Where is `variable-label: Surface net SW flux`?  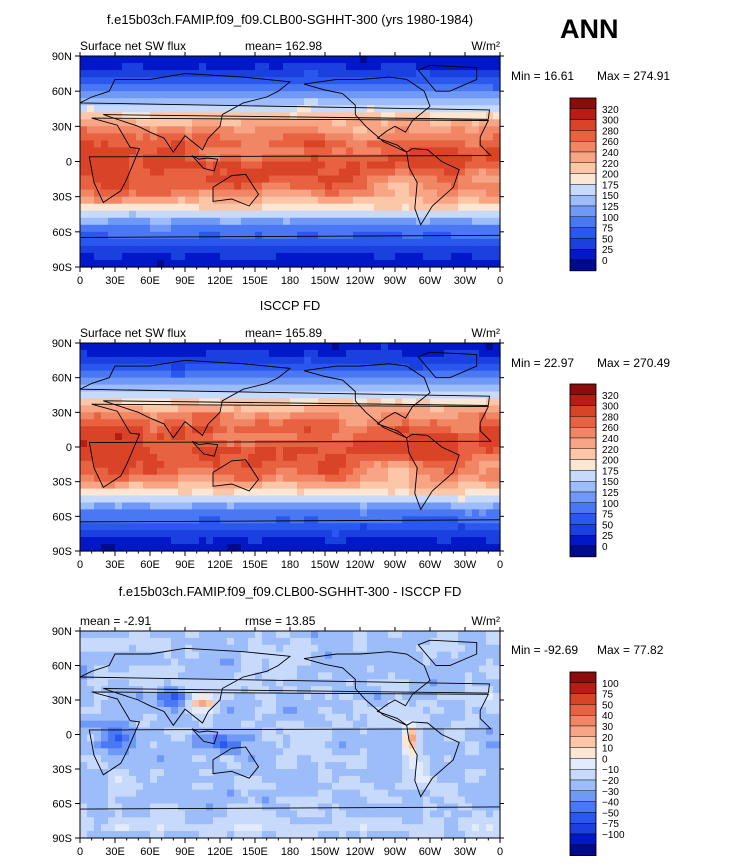
variable-label: Surface net SW flux is located at coordinates (133, 333).